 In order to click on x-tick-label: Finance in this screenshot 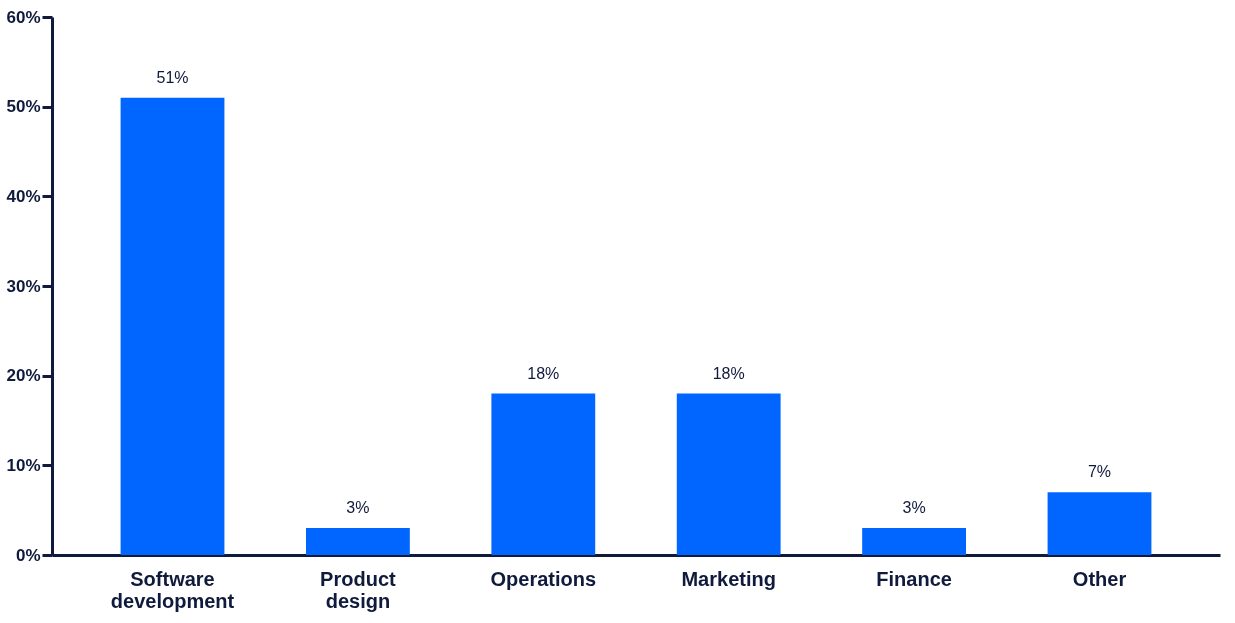, I will do `click(914, 578)`.